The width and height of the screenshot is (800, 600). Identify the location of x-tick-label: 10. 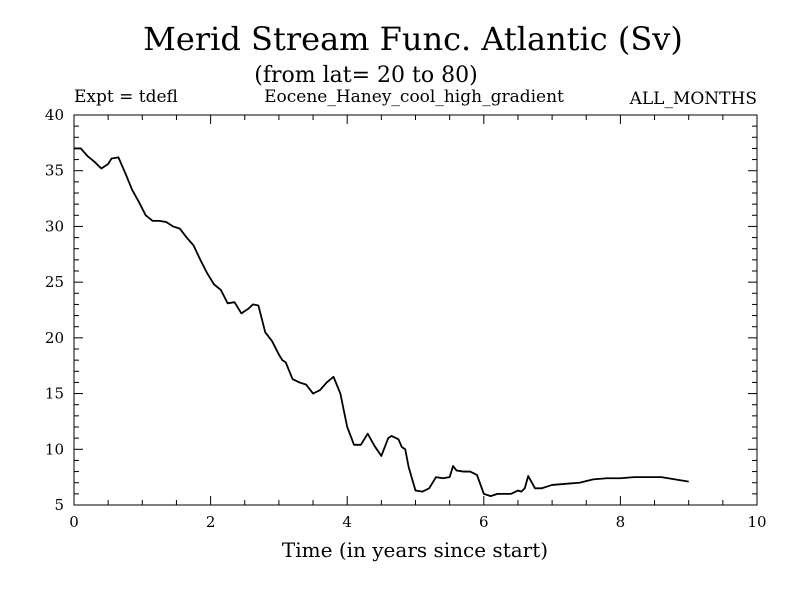
(756, 522).